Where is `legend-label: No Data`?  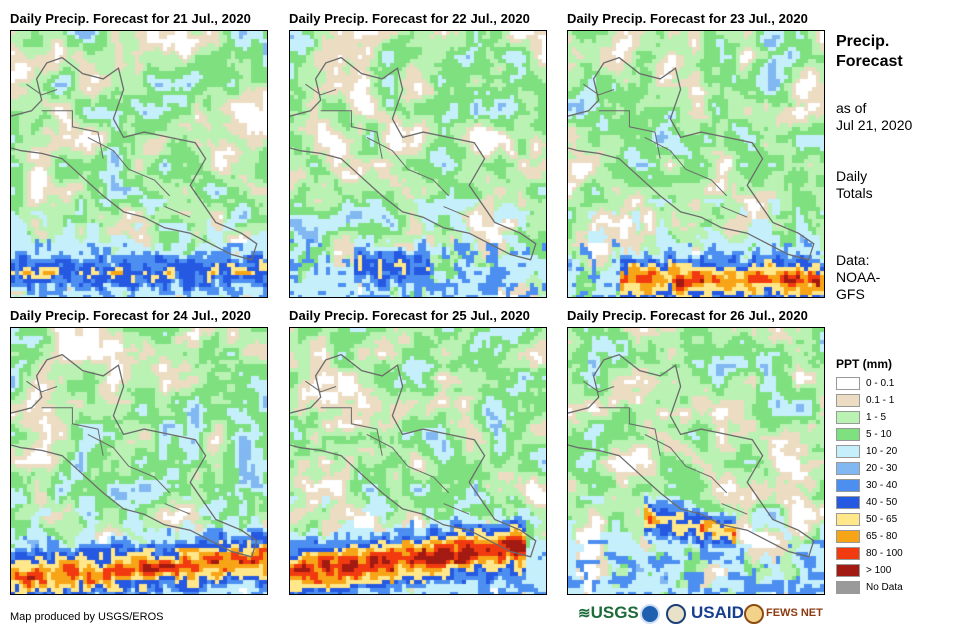
legend-label: No Data is located at coordinates (884, 587).